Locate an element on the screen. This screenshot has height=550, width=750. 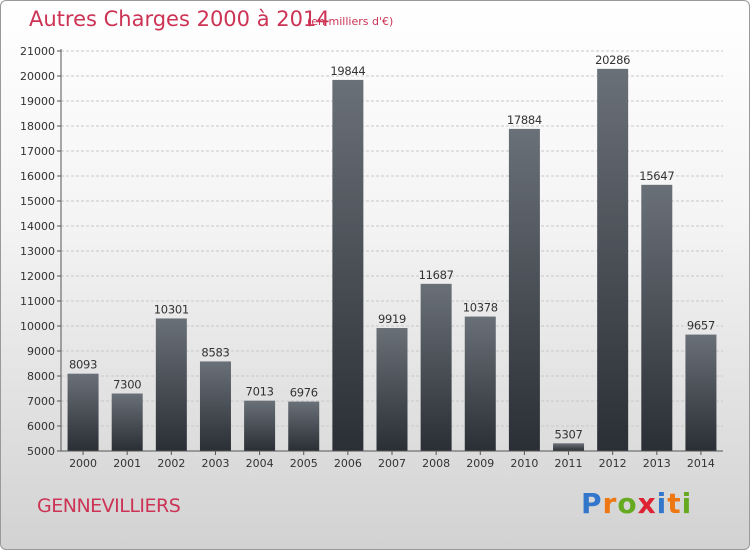
commune-name: GENNEVILLIERS is located at coordinates (109, 506).